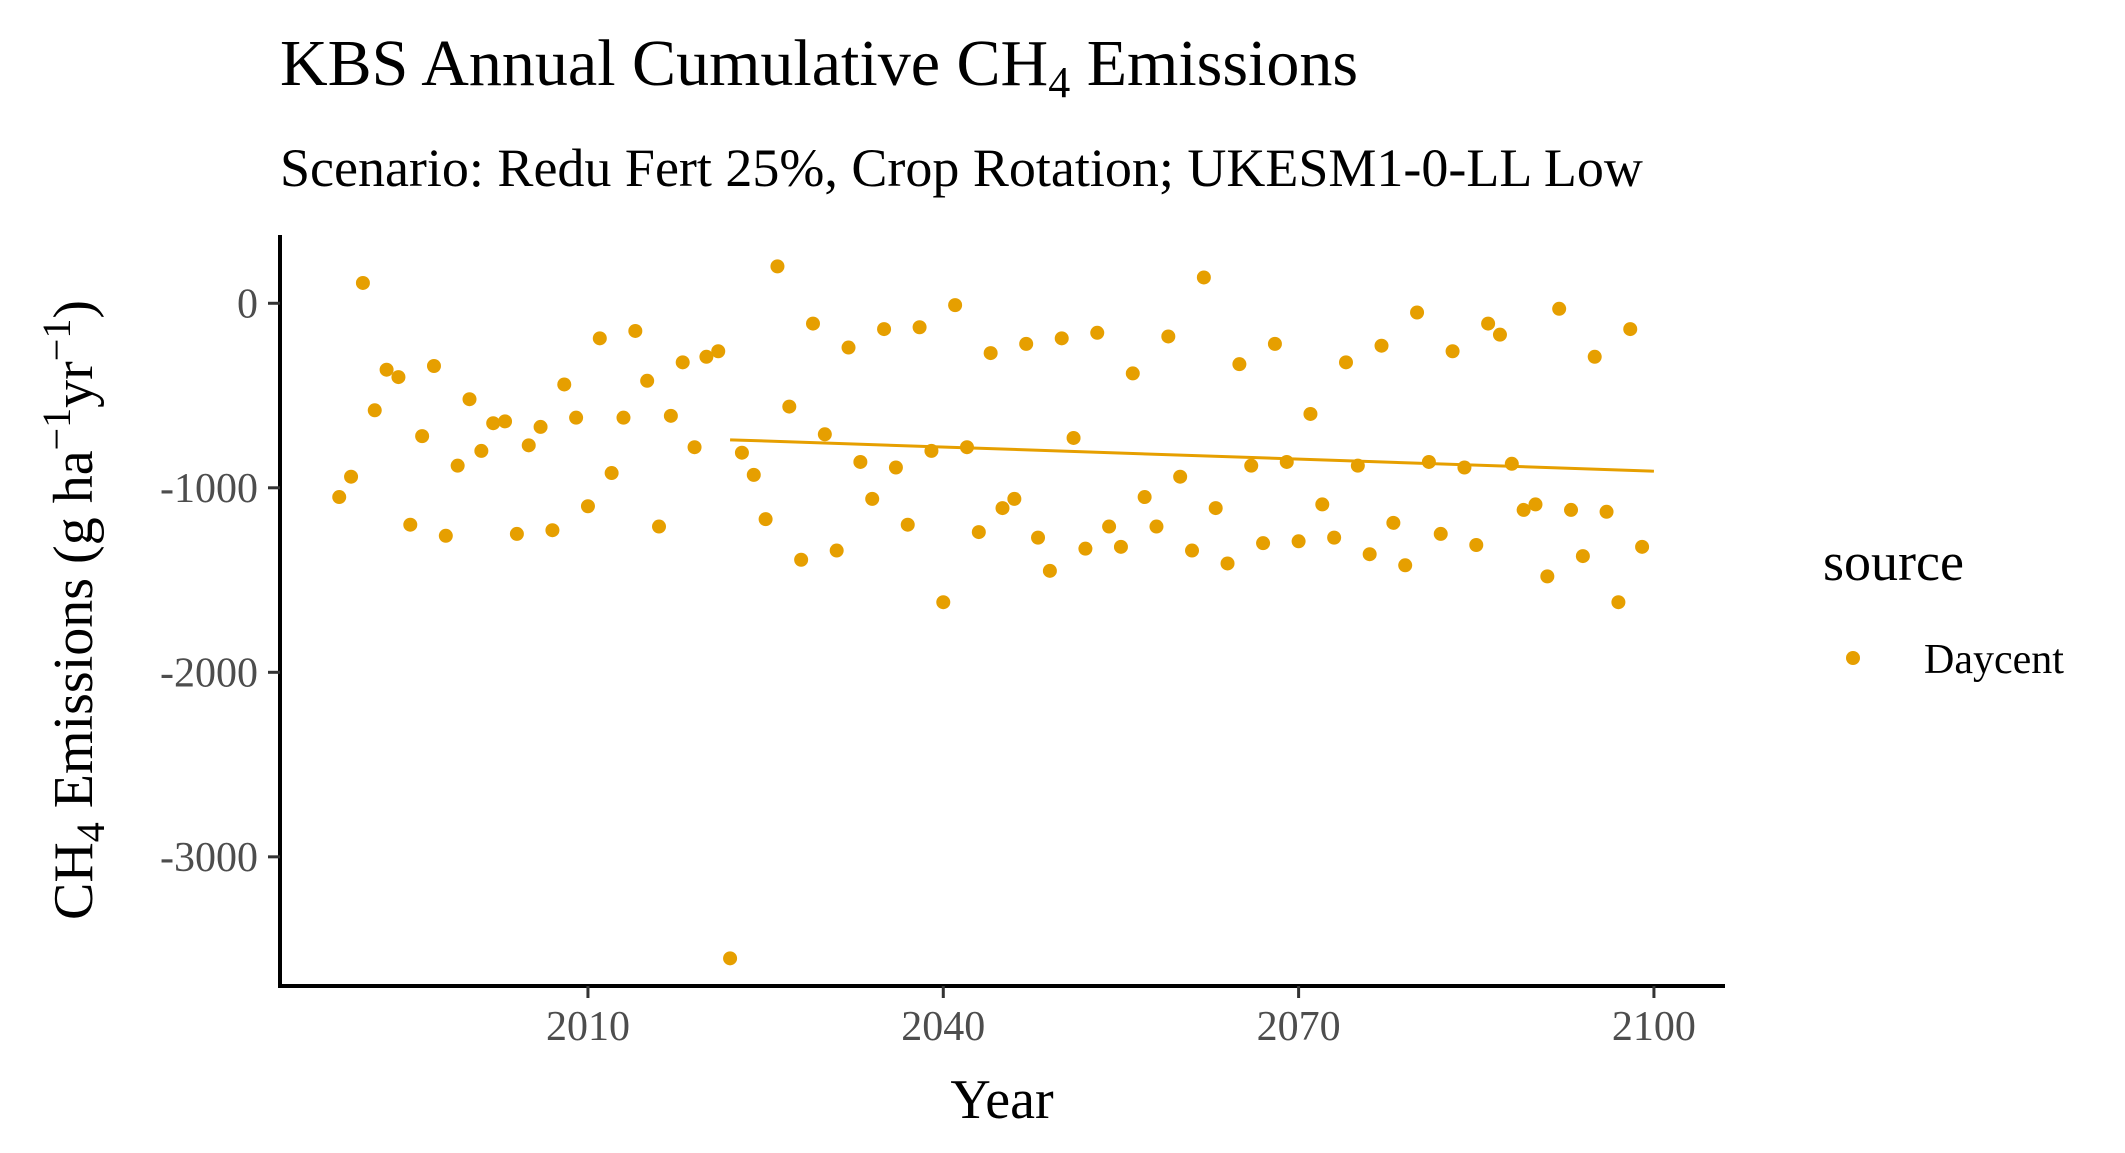 The height and width of the screenshot is (1153, 2125). Describe the element at coordinates (1121, 1018) in the screenshot. I see `x-axis-ticks: 2010 2040 2070 2100` at that location.